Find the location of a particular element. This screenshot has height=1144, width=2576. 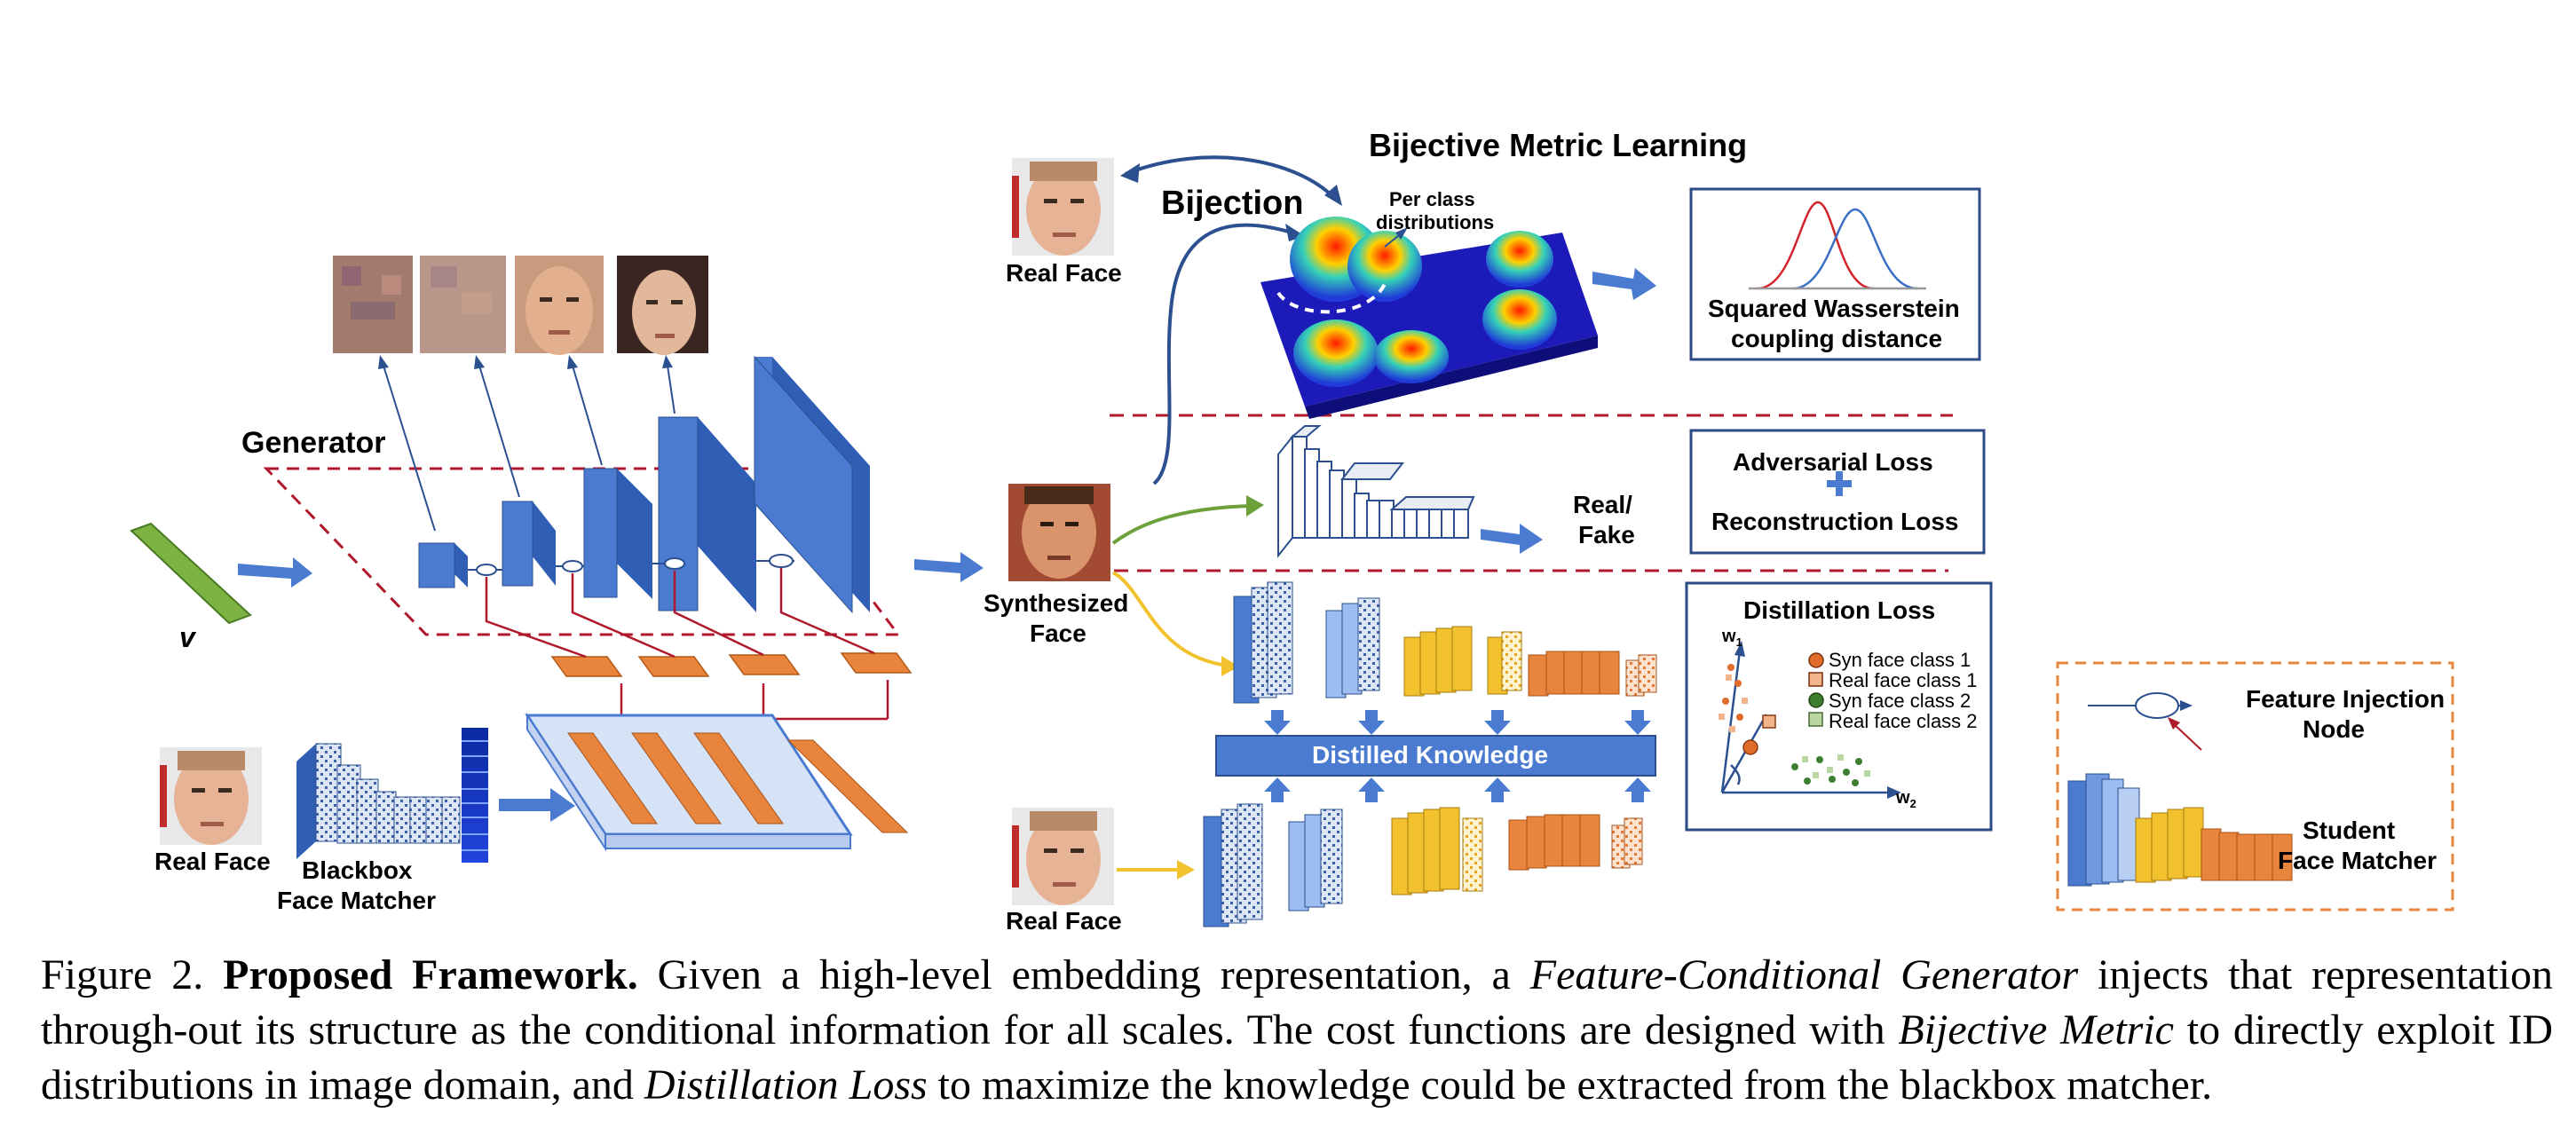

distill-arrows is located at coordinates (1457, 756).